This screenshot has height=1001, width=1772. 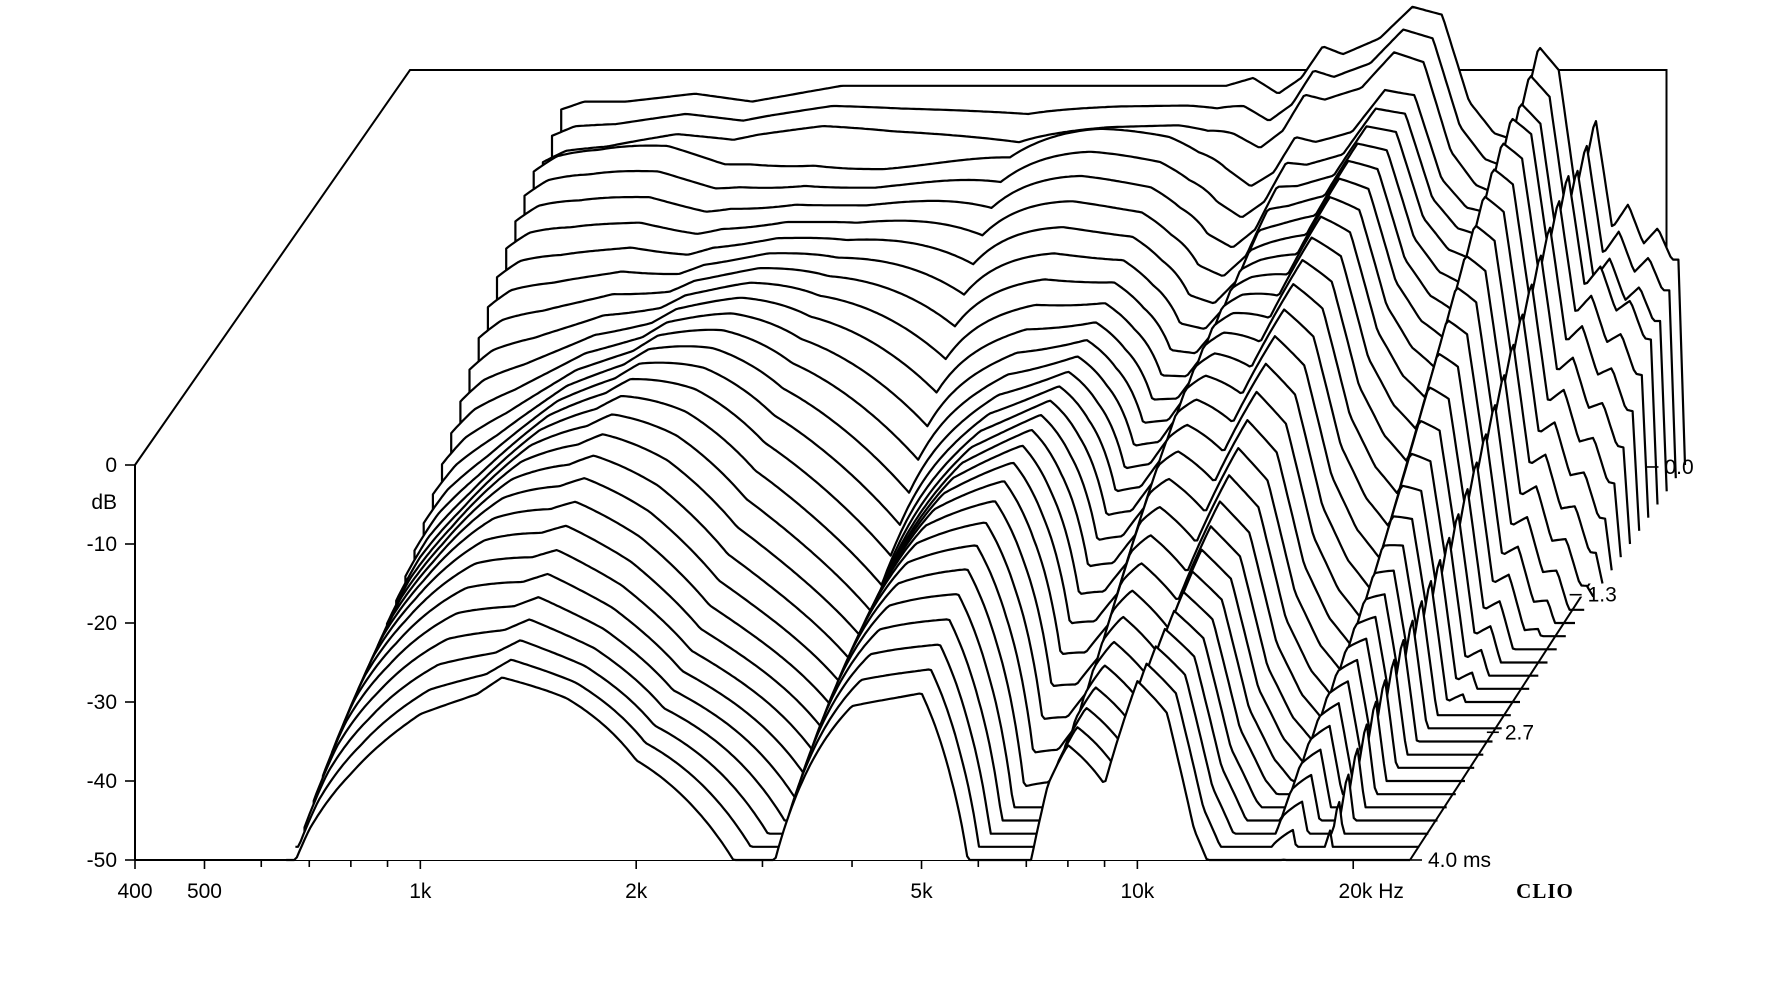 I want to click on y-tick-label: 0, so click(x=111, y=465).